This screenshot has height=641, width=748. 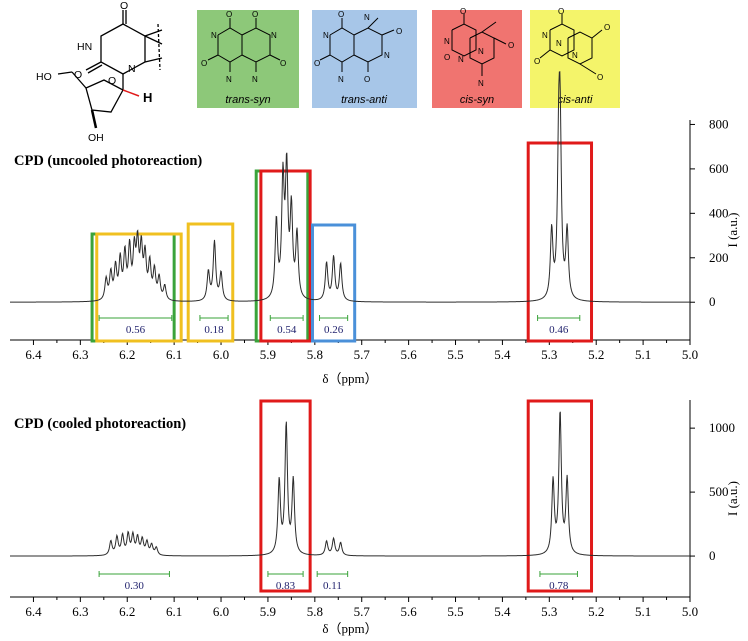 What do you see at coordinates (147, 97) in the screenshot?
I see `atom-h-highlight: H` at bounding box center [147, 97].